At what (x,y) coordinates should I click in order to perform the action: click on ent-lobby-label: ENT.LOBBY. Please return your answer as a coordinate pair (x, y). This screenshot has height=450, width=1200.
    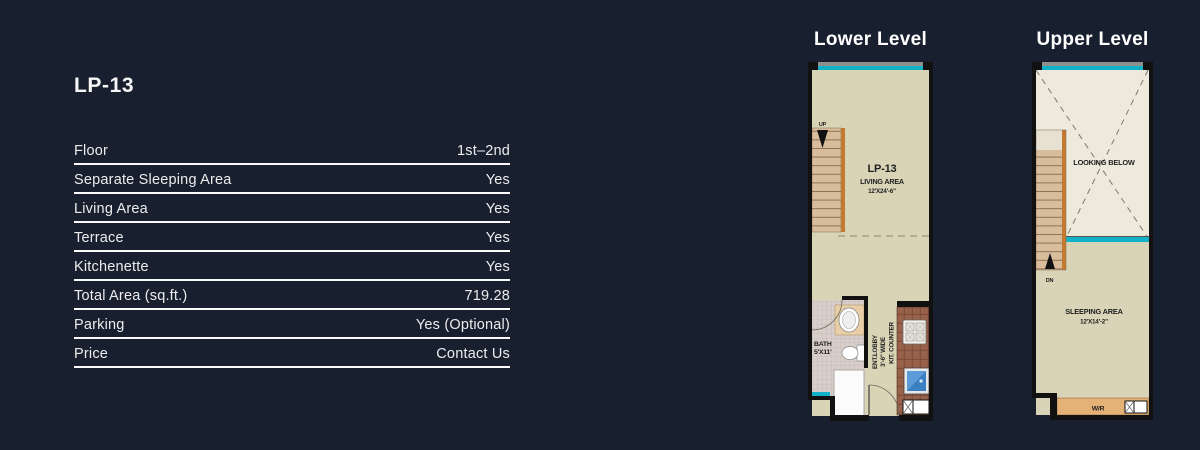
    Looking at the image, I should click on (875, 351).